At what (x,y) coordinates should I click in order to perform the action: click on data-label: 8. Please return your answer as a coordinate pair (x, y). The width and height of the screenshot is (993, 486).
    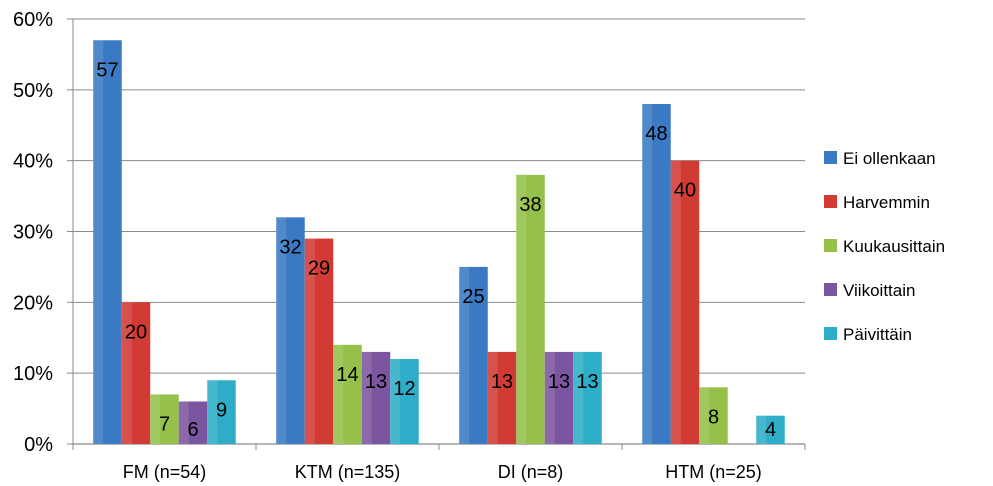
    Looking at the image, I should click on (713, 417).